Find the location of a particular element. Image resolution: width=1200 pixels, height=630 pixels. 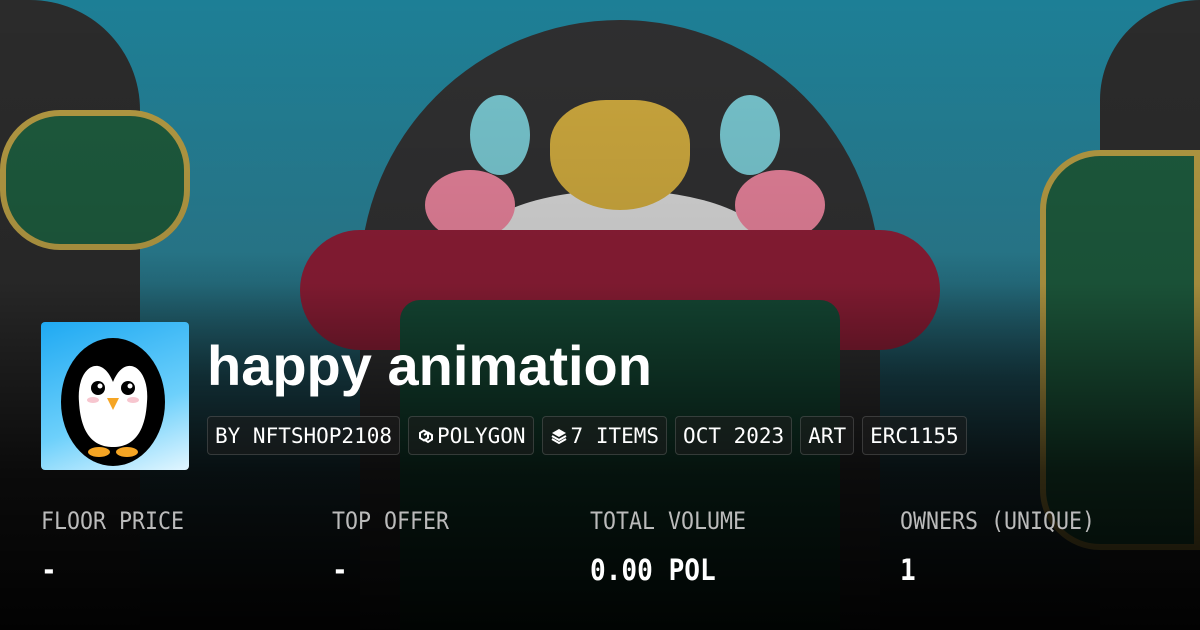

stat-floor-price: FLOOR PRICE - is located at coordinates (120, 547).